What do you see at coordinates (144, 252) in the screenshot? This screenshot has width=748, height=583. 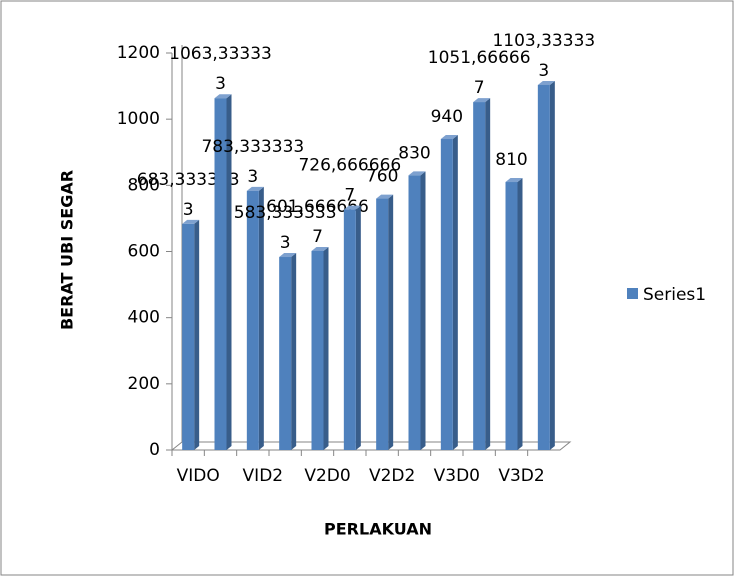 I see `y-tick-label: 600` at bounding box center [144, 252].